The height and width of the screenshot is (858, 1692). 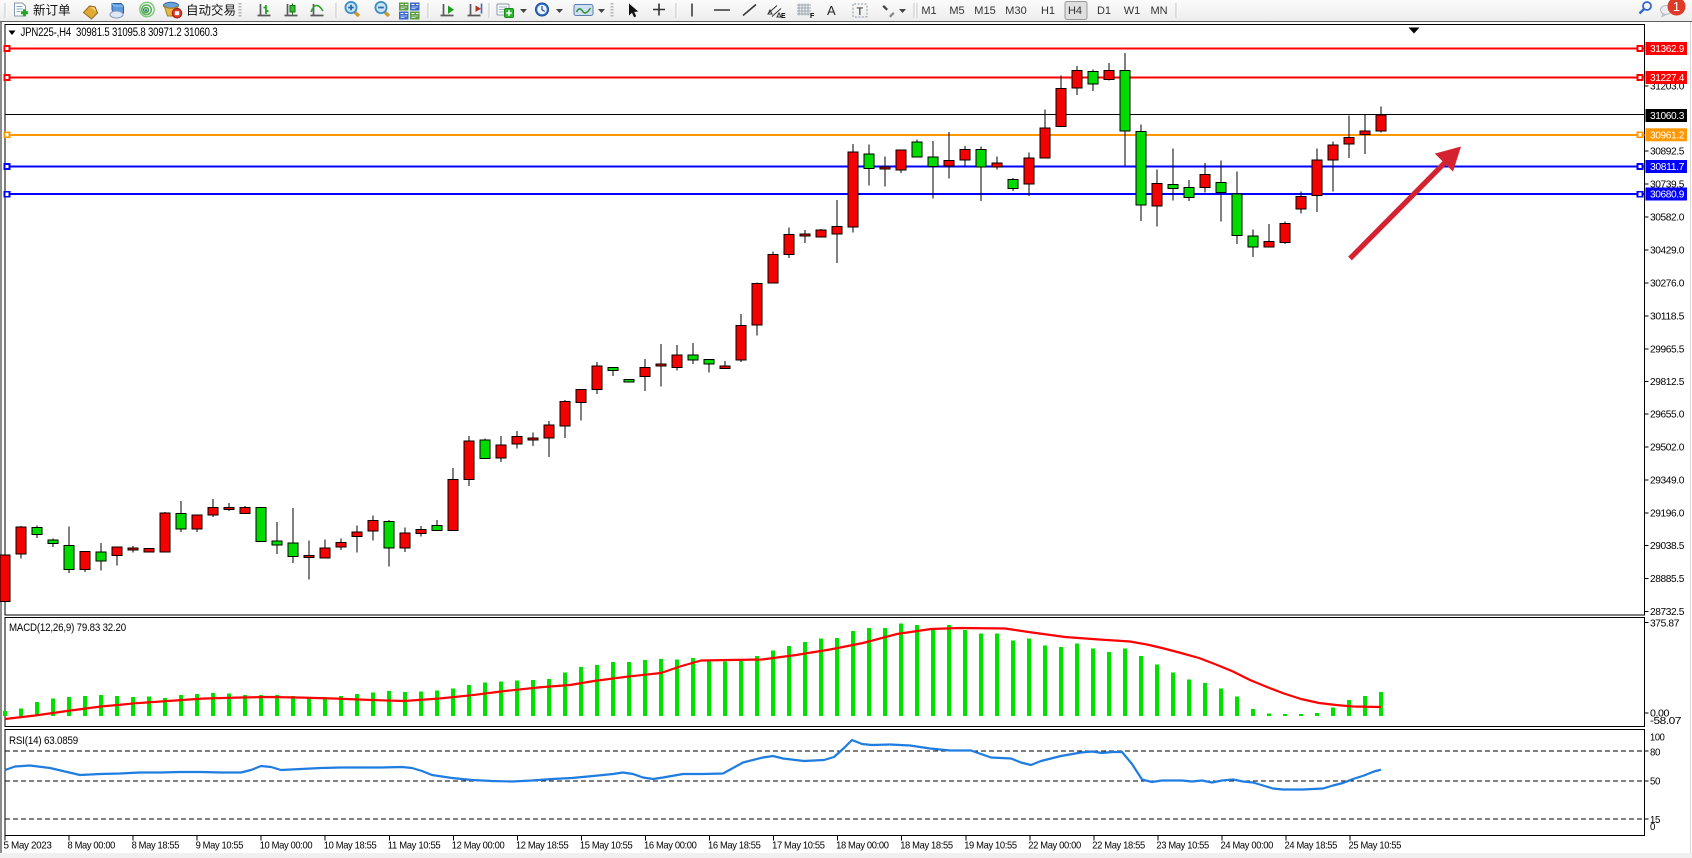 I want to click on svg-text: 30680.9, so click(x=1667, y=195).